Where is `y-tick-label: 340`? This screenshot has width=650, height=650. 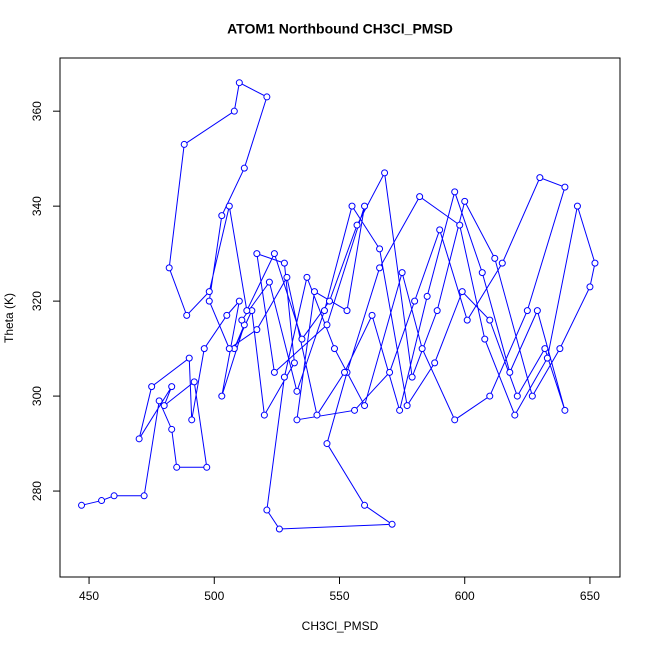
y-tick-label: 340 is located at coordinates (37, 206).